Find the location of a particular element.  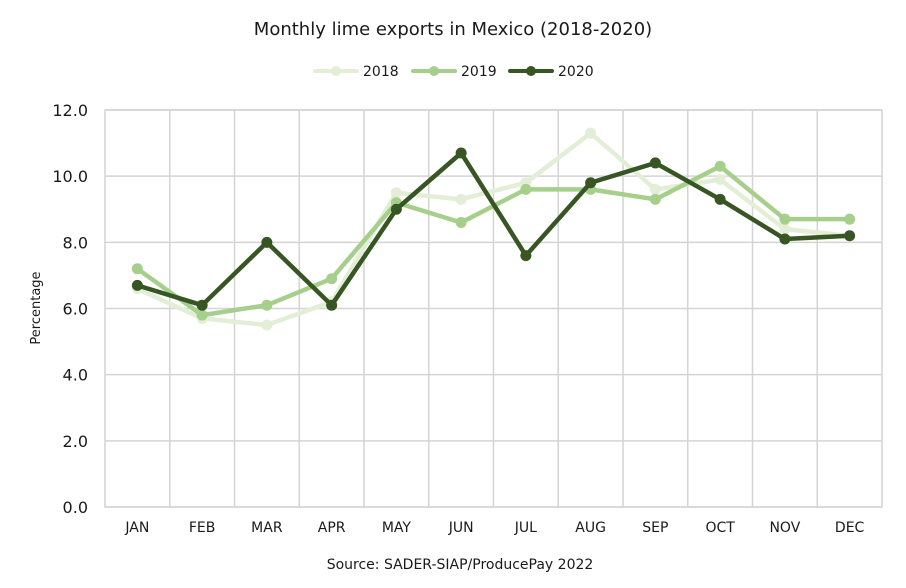

x-tick-label: JUN is located at coordinates (461, 528).